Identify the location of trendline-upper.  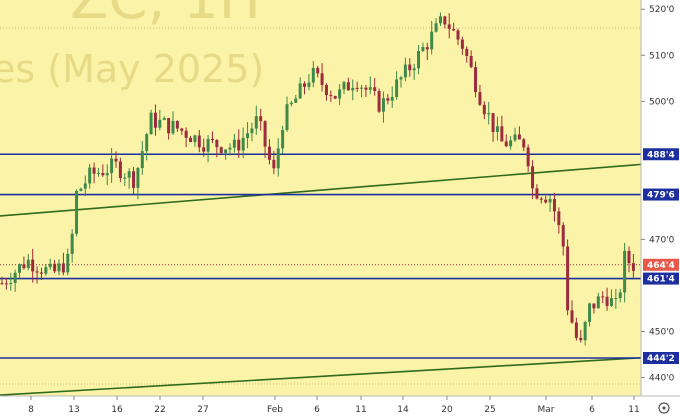
(321, 190).